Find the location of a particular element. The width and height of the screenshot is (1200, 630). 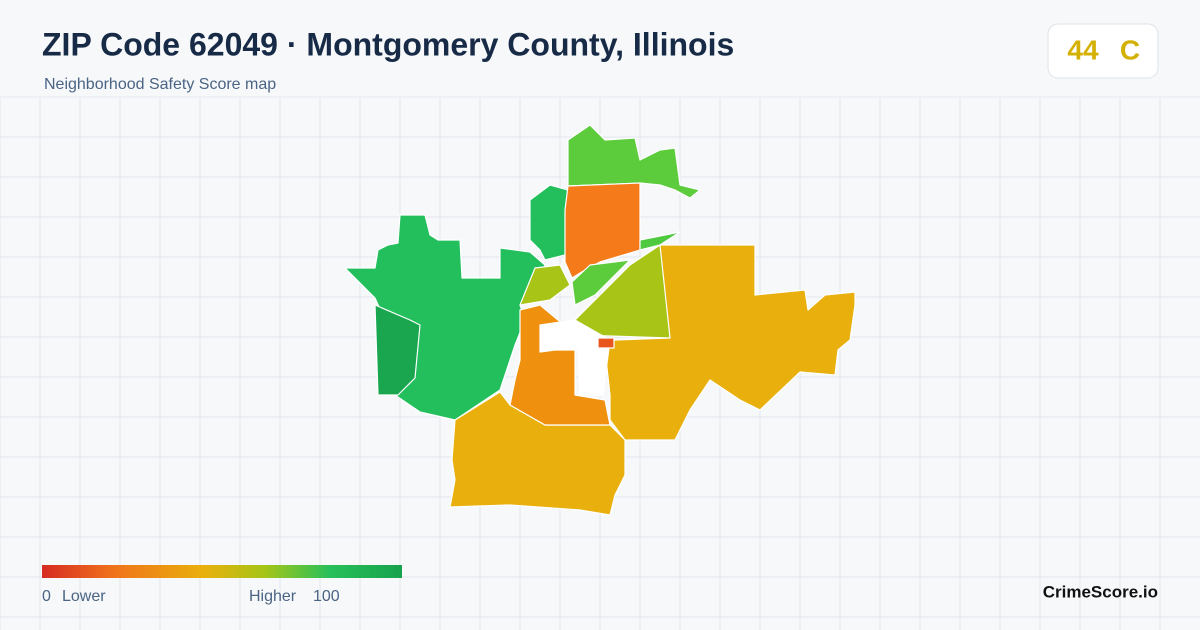

legend-gradient is located at coordinates (222, 571).